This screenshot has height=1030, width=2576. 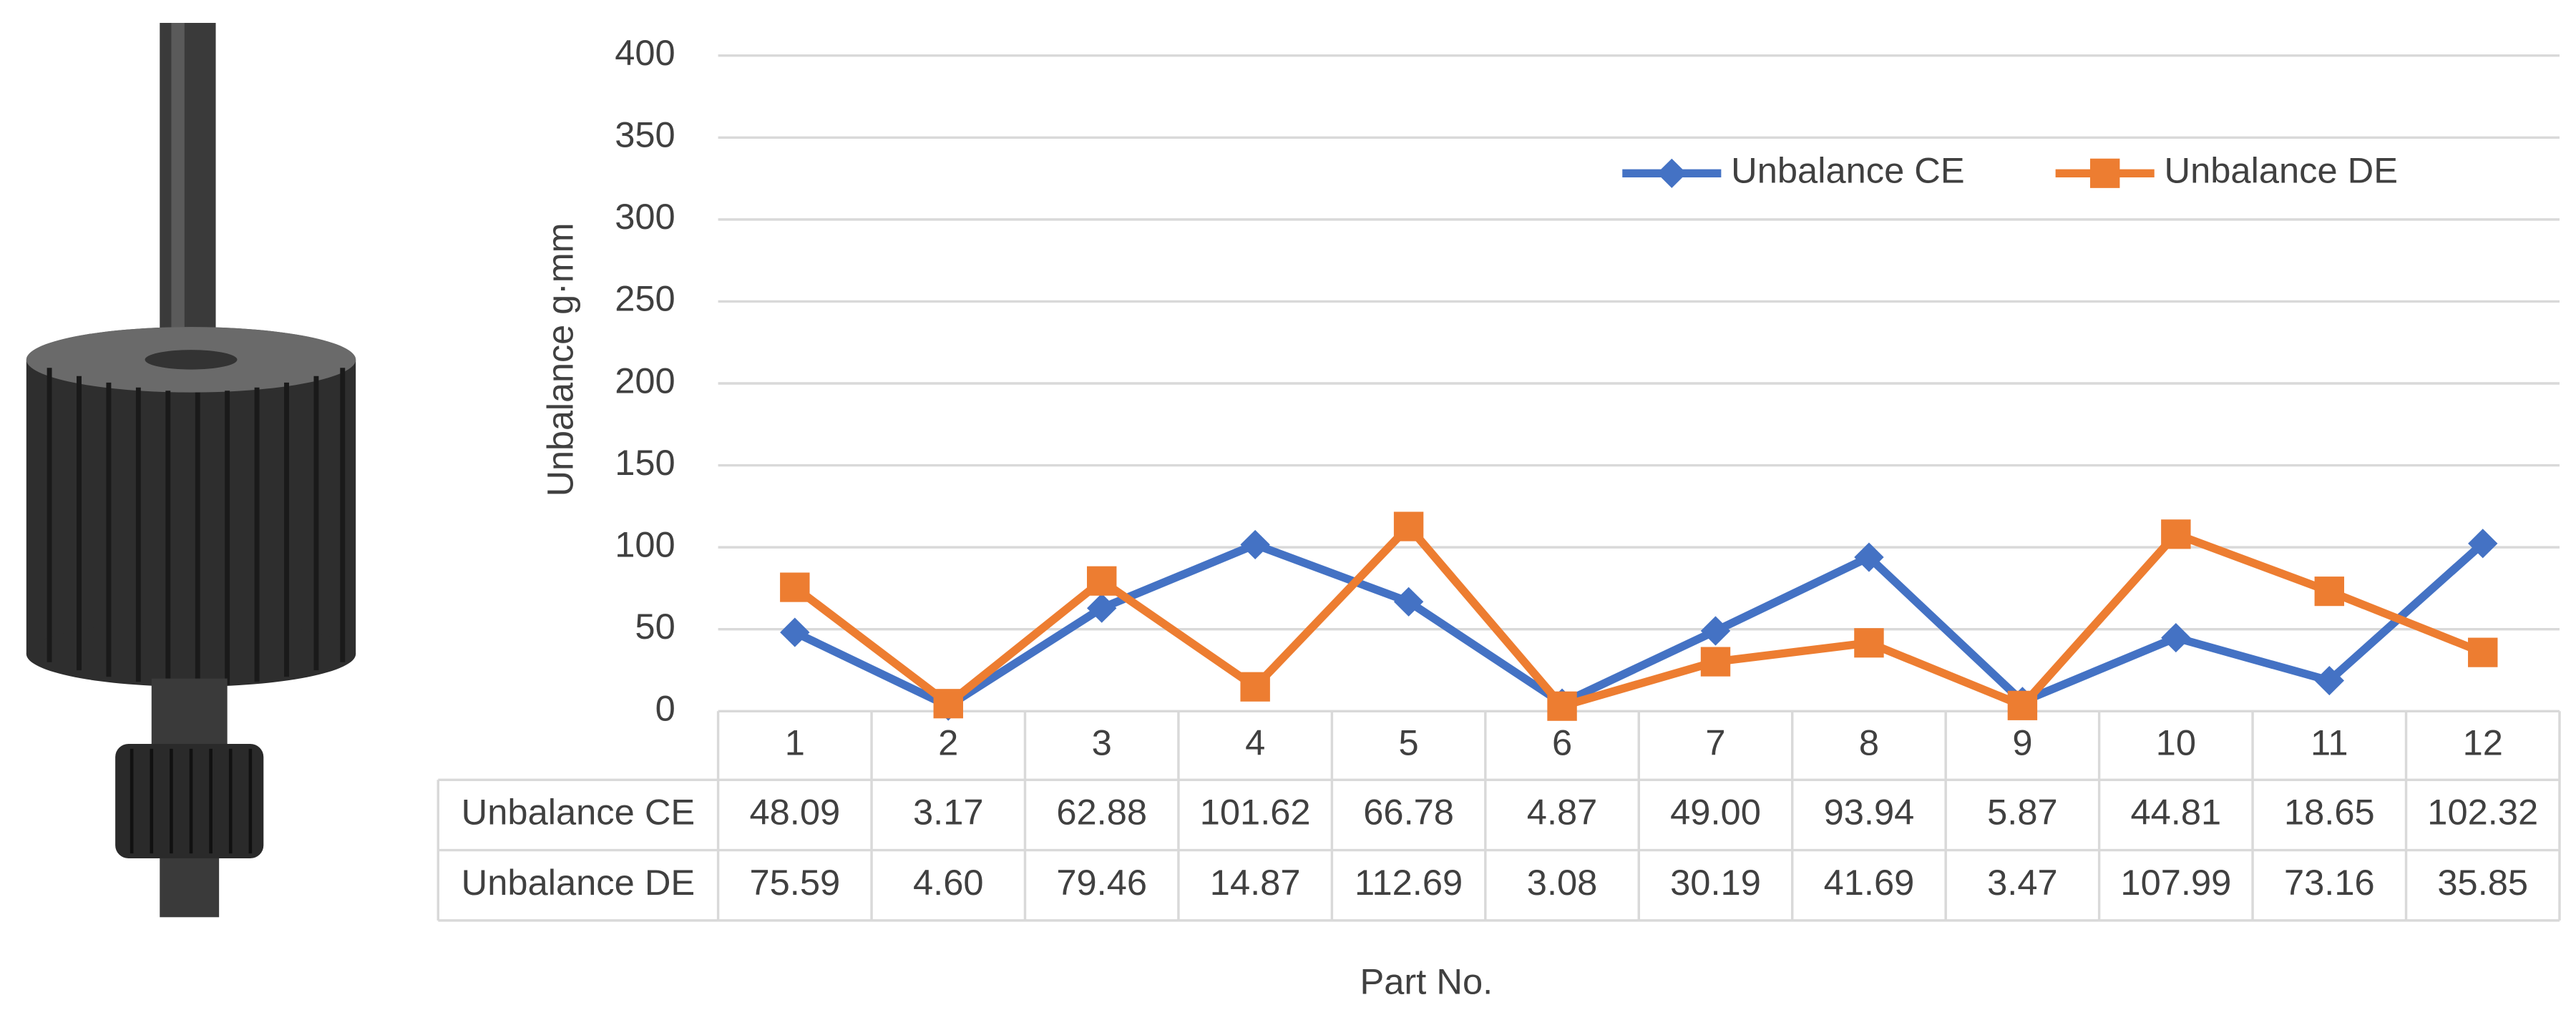 I want to click on table-cell: 4.87, so click(x=1563, y=813).